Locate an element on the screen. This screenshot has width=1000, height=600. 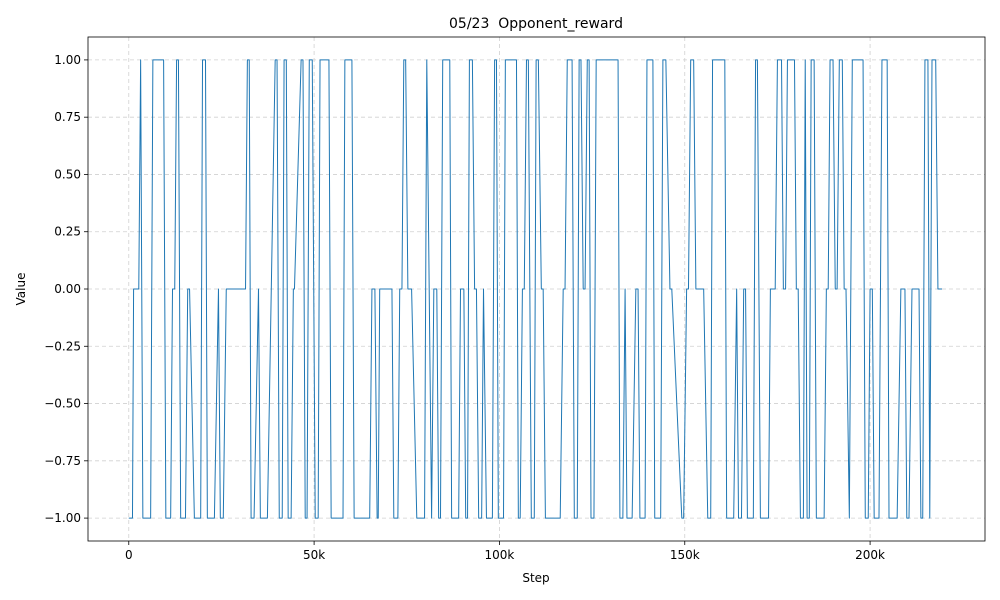
y-tick-label: −1.00 is located at coordinates (62, 518).